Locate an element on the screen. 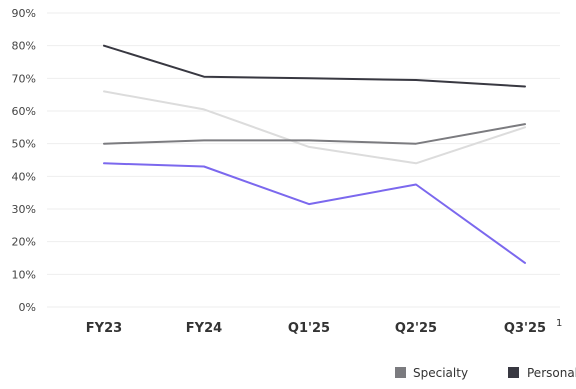 The image size is (576, 389). y-tick-label: 50% is located at coordinates (24, 144).